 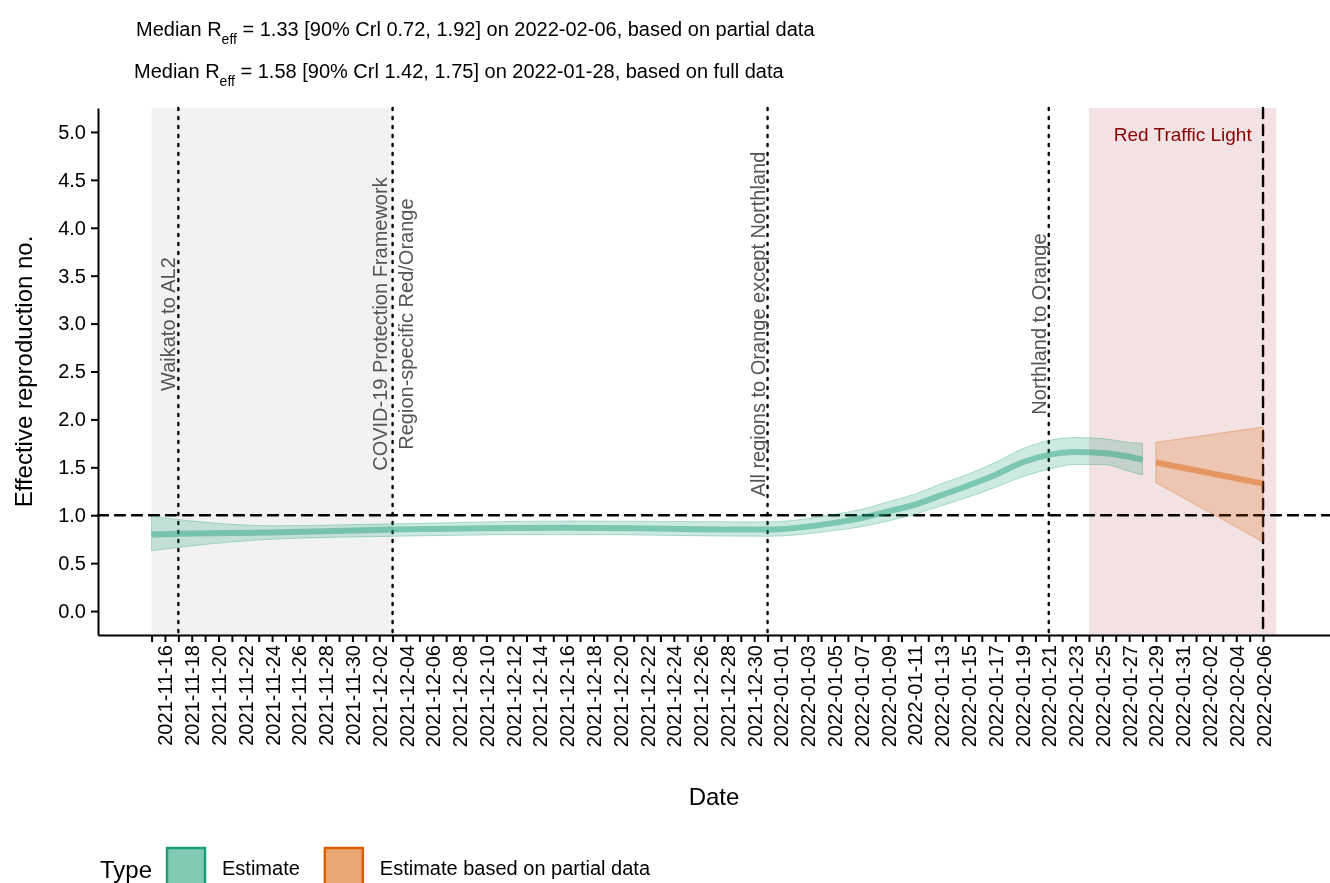 What do you see at coordinates (72, 131) in the screenshot?
I see `y-tick-label: 5.0` at bounding box center [72, 131].